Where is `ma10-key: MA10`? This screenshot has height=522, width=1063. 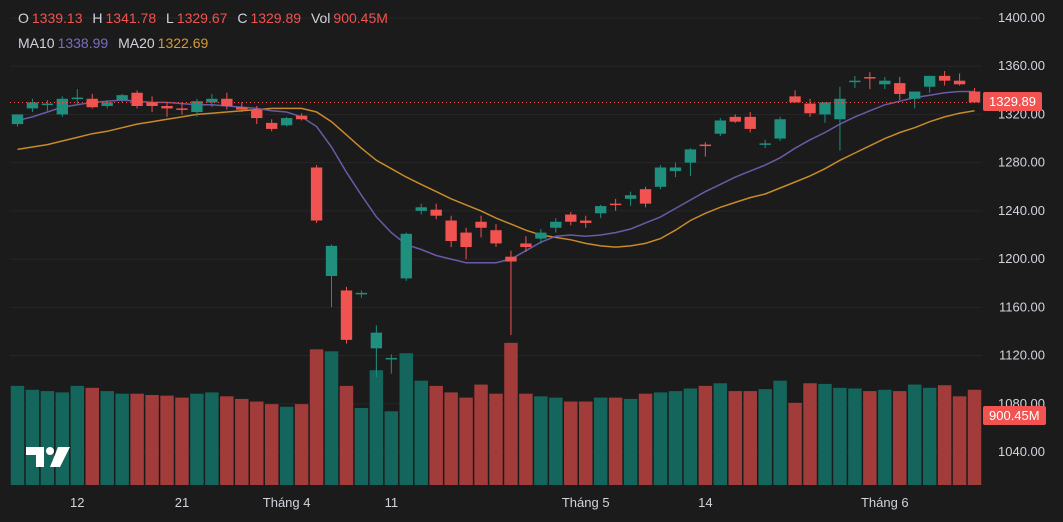 ma10-key: MA10 is located at coordinates (36, 43).